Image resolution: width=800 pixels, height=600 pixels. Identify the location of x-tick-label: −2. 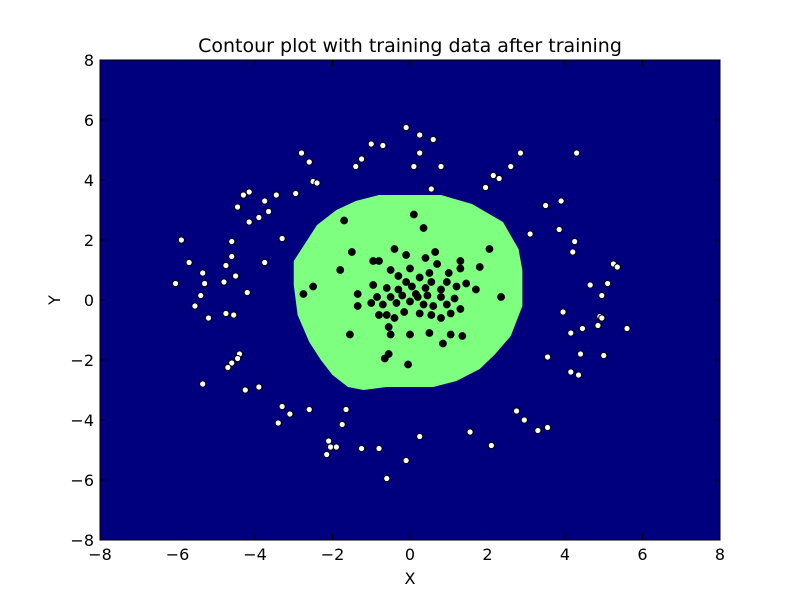
(333, 554).